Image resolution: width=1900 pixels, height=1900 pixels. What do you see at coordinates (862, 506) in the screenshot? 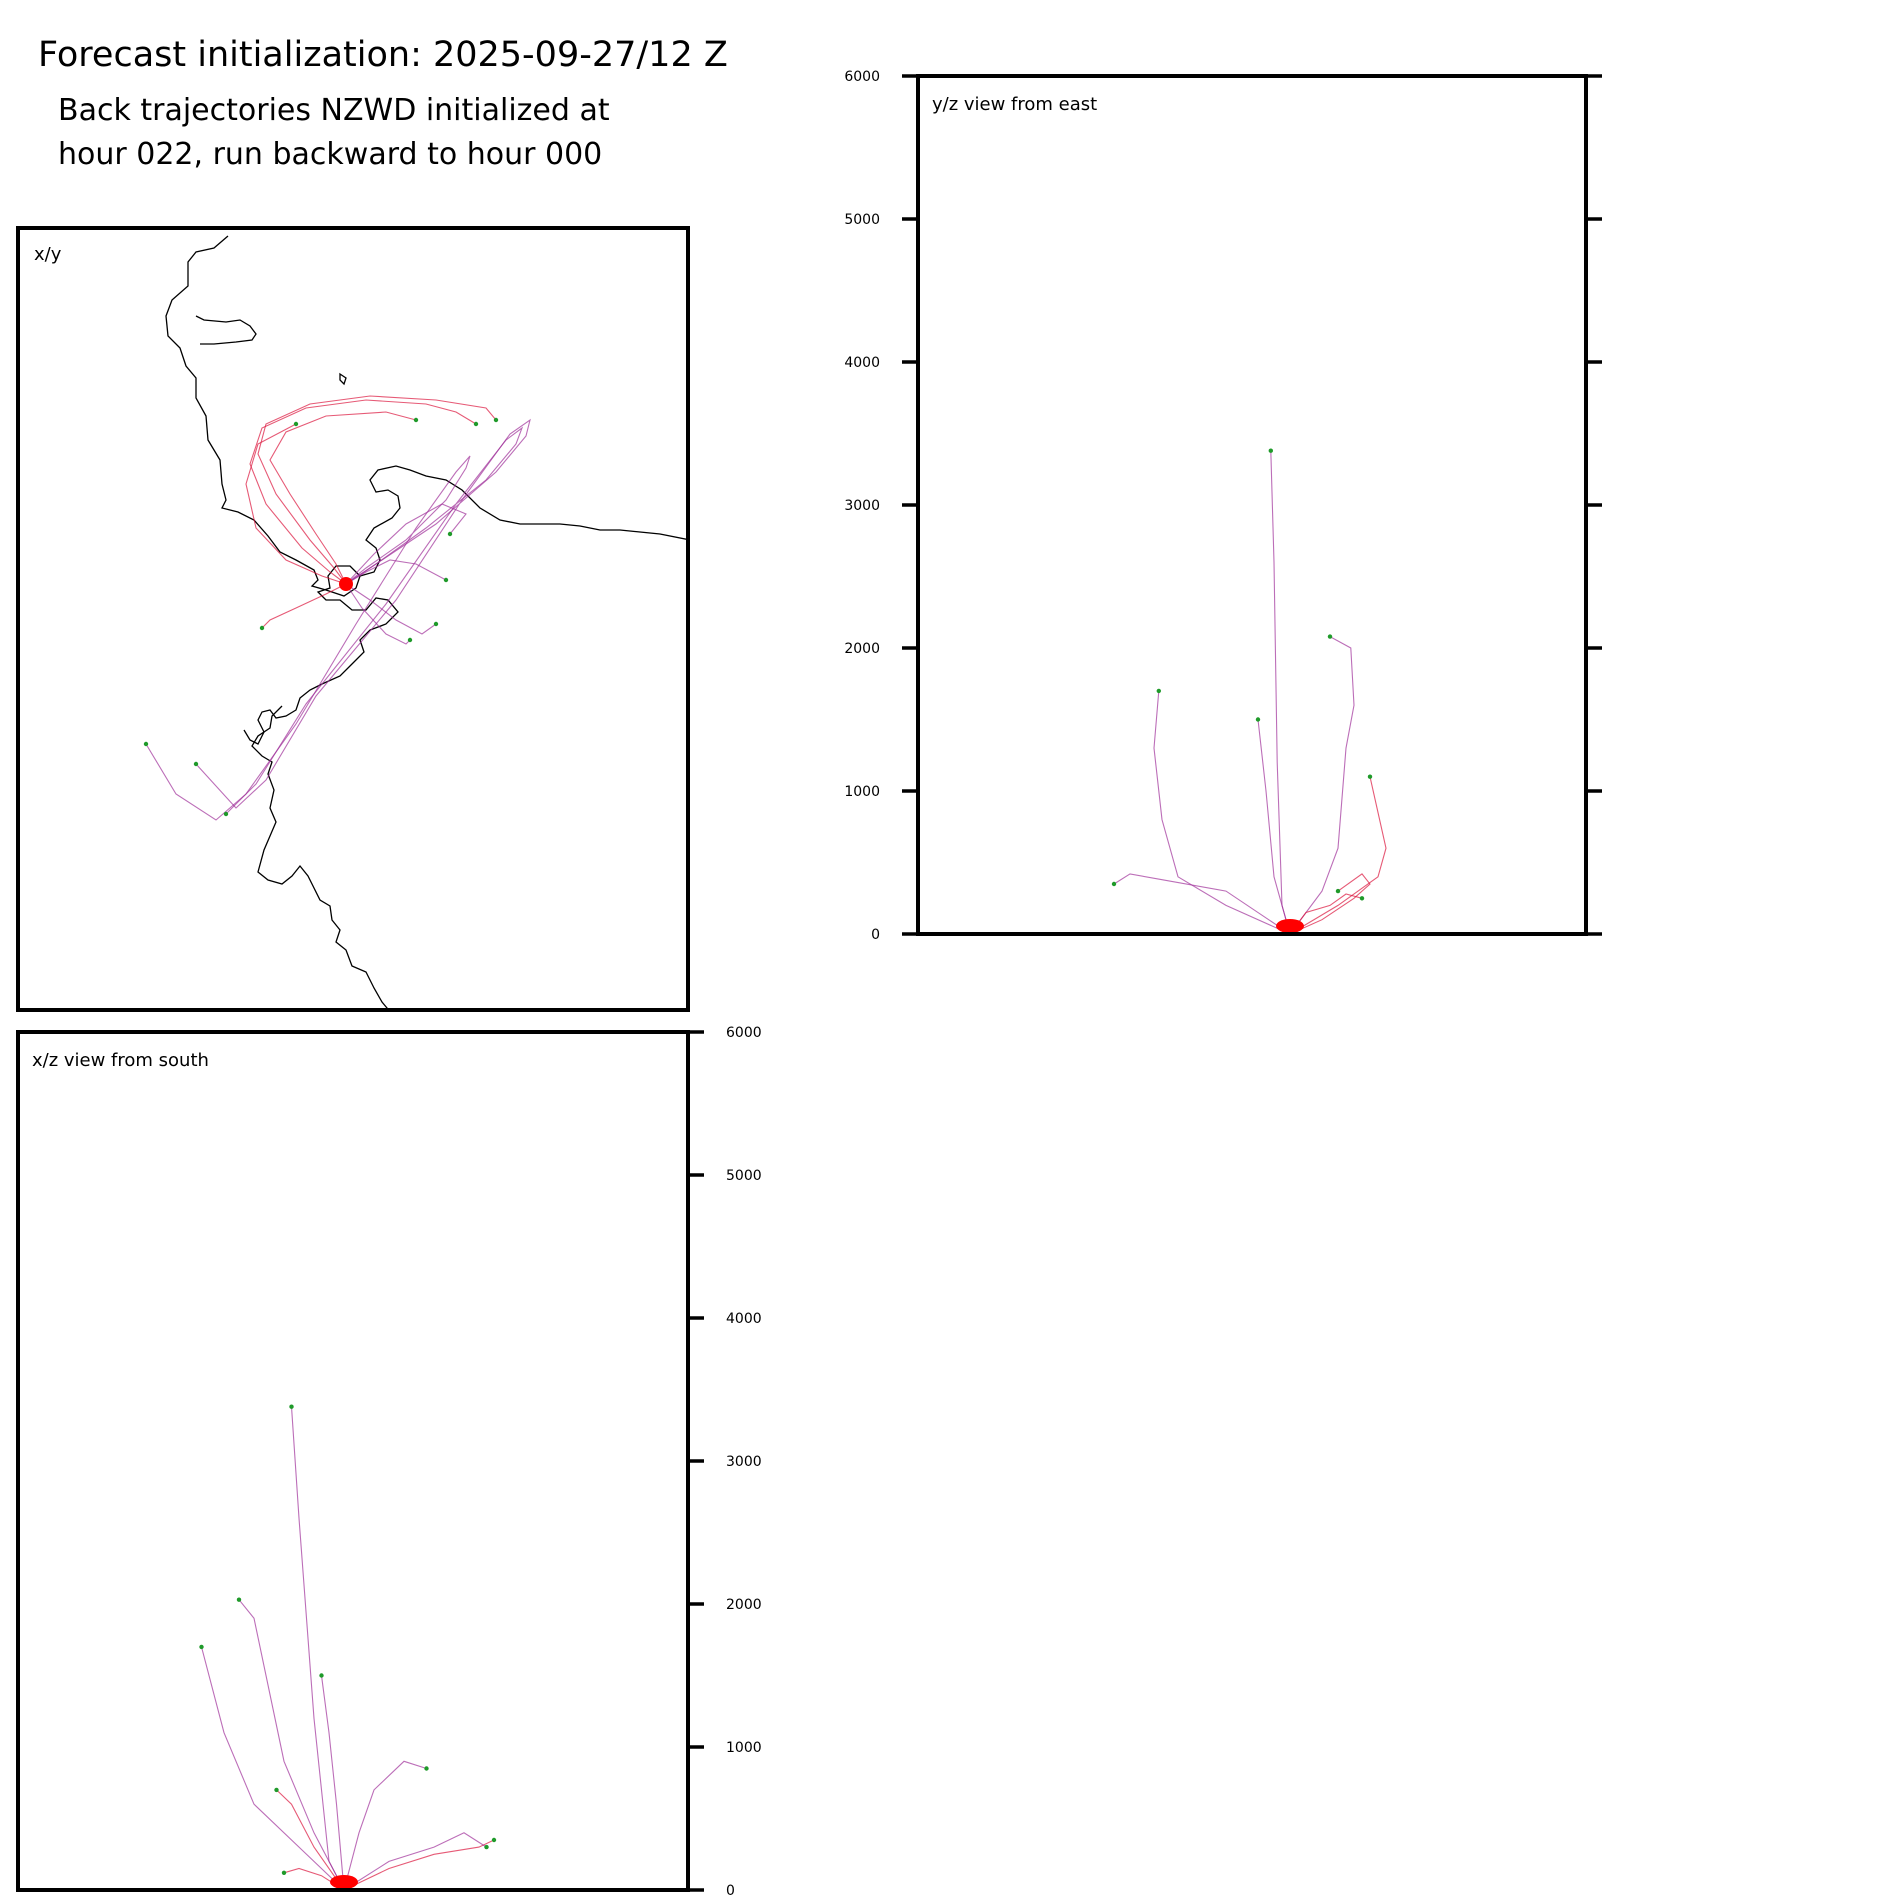
I see `yz-tick-label-3: 3000` at bounding box center [862, 506].